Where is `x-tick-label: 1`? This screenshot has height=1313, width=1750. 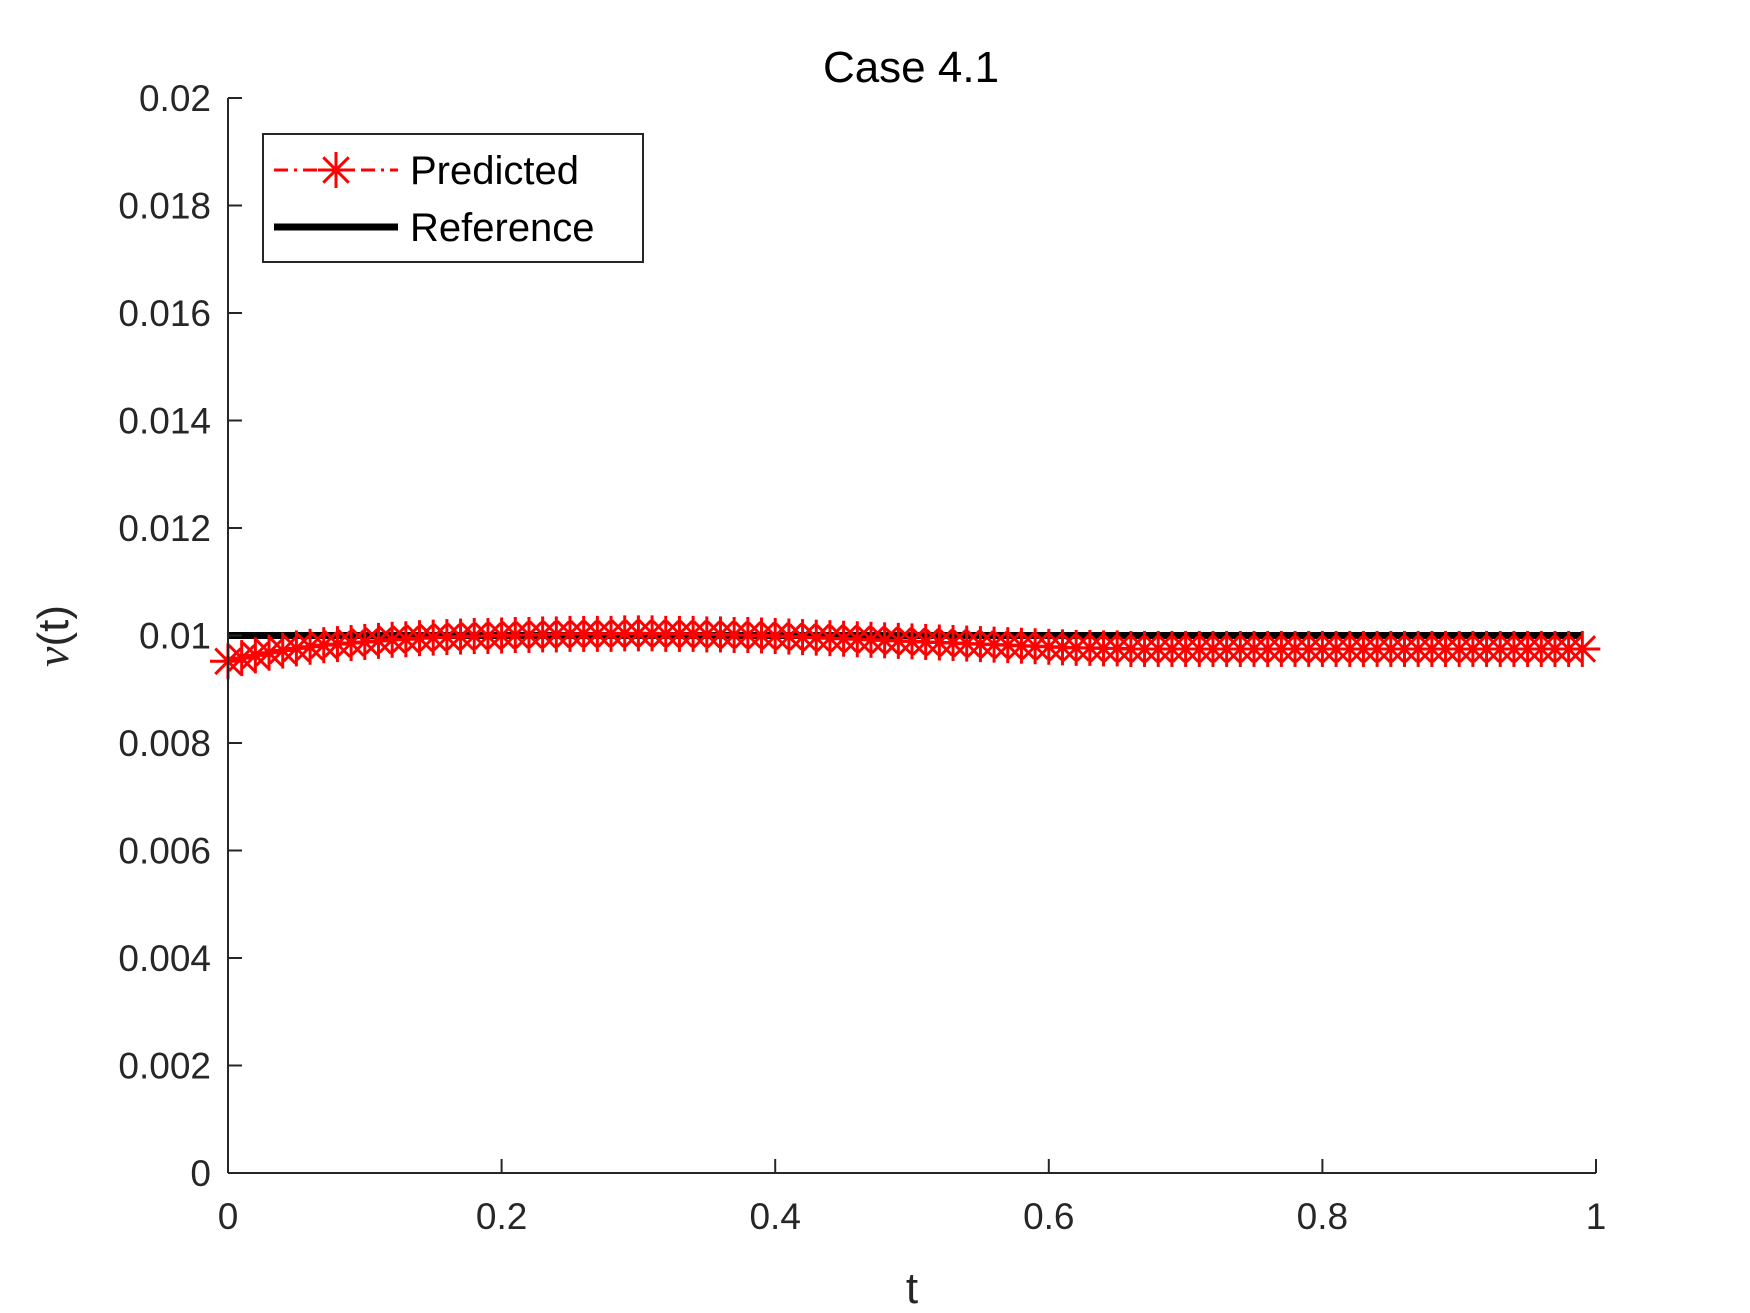
x-tick-label: 1 is located at coordinates (1596, 1216).